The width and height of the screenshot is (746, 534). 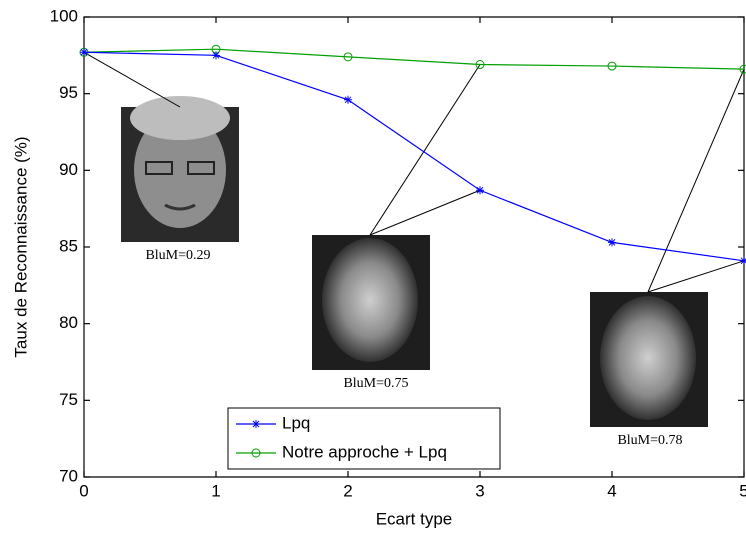 I want to click on y-tick-label: 85, so click(x=68, y=245).